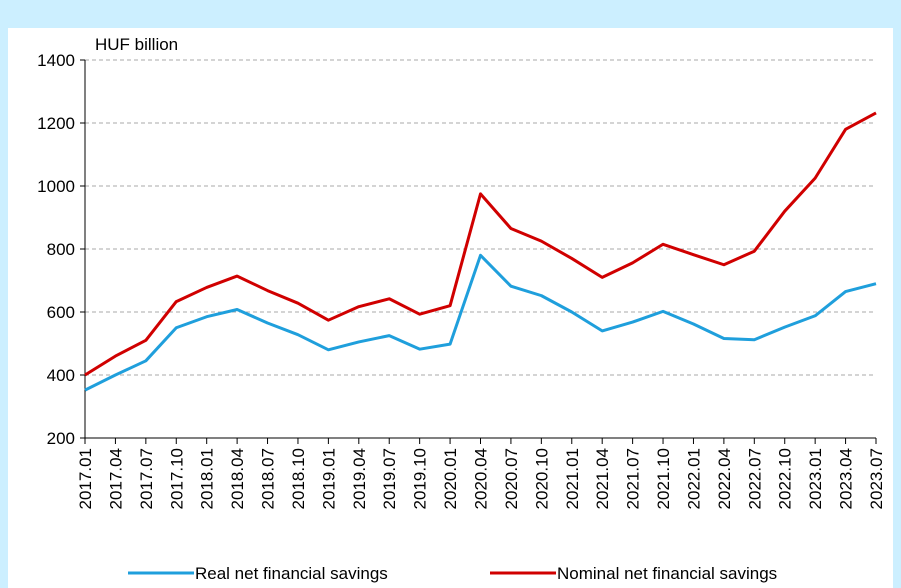 Image resolution: width=901 pixels, height=588 pixels. Describe the element at coordinates (291, 573) in the screenshot. I see `legend-label: Real net financial savings` at that location.